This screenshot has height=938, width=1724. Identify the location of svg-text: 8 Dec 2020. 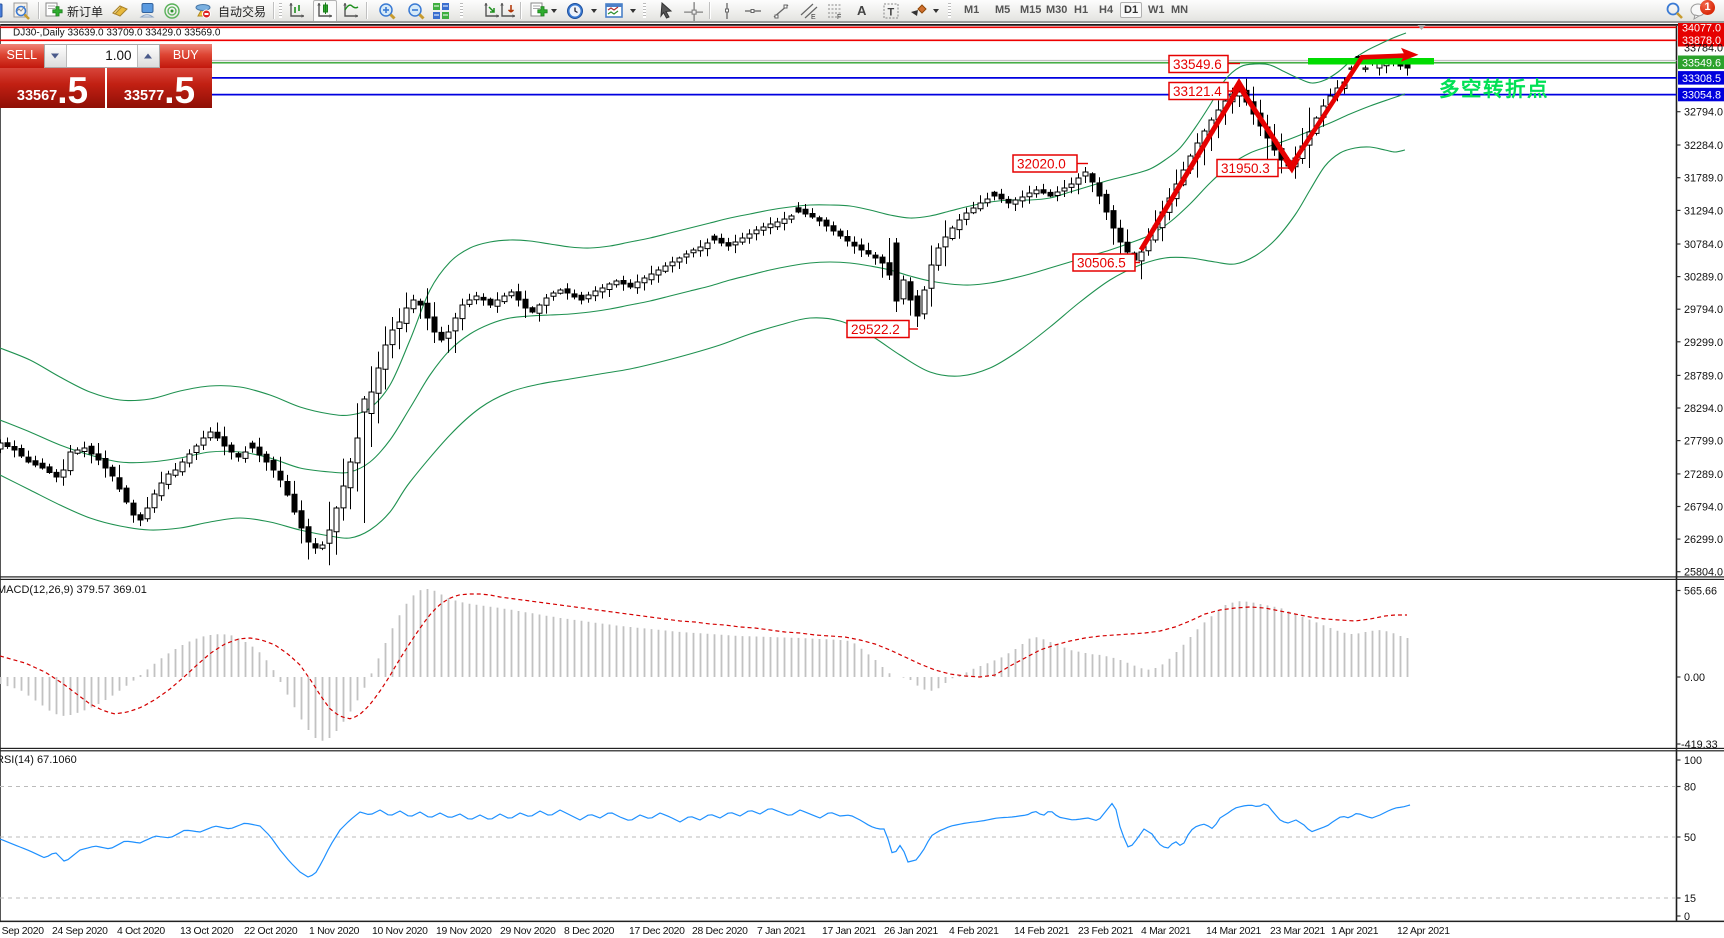
(589, 931).